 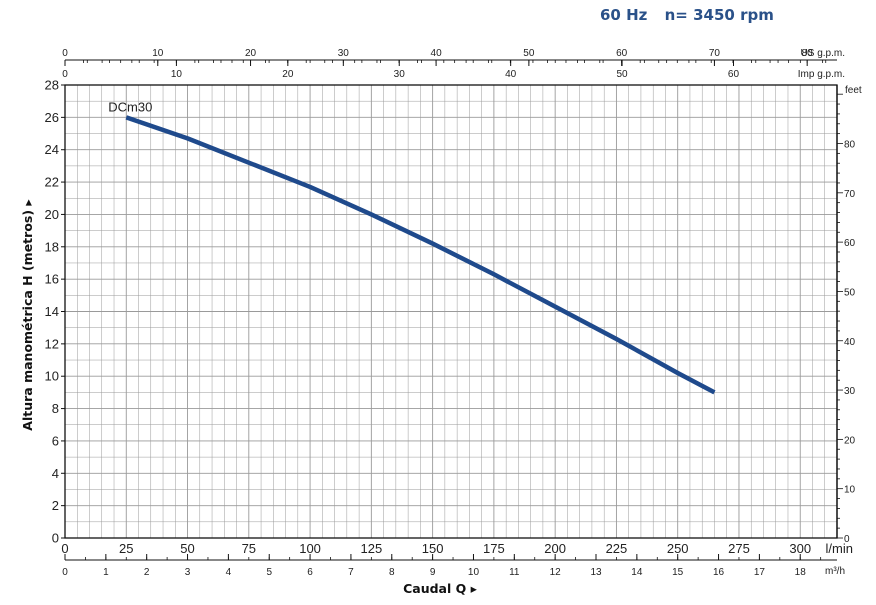 What do you see at coordinates (719, 15) in the screenshot?
I see `speed-label: n= 3450 rpm` at bounding box center [719, 15].